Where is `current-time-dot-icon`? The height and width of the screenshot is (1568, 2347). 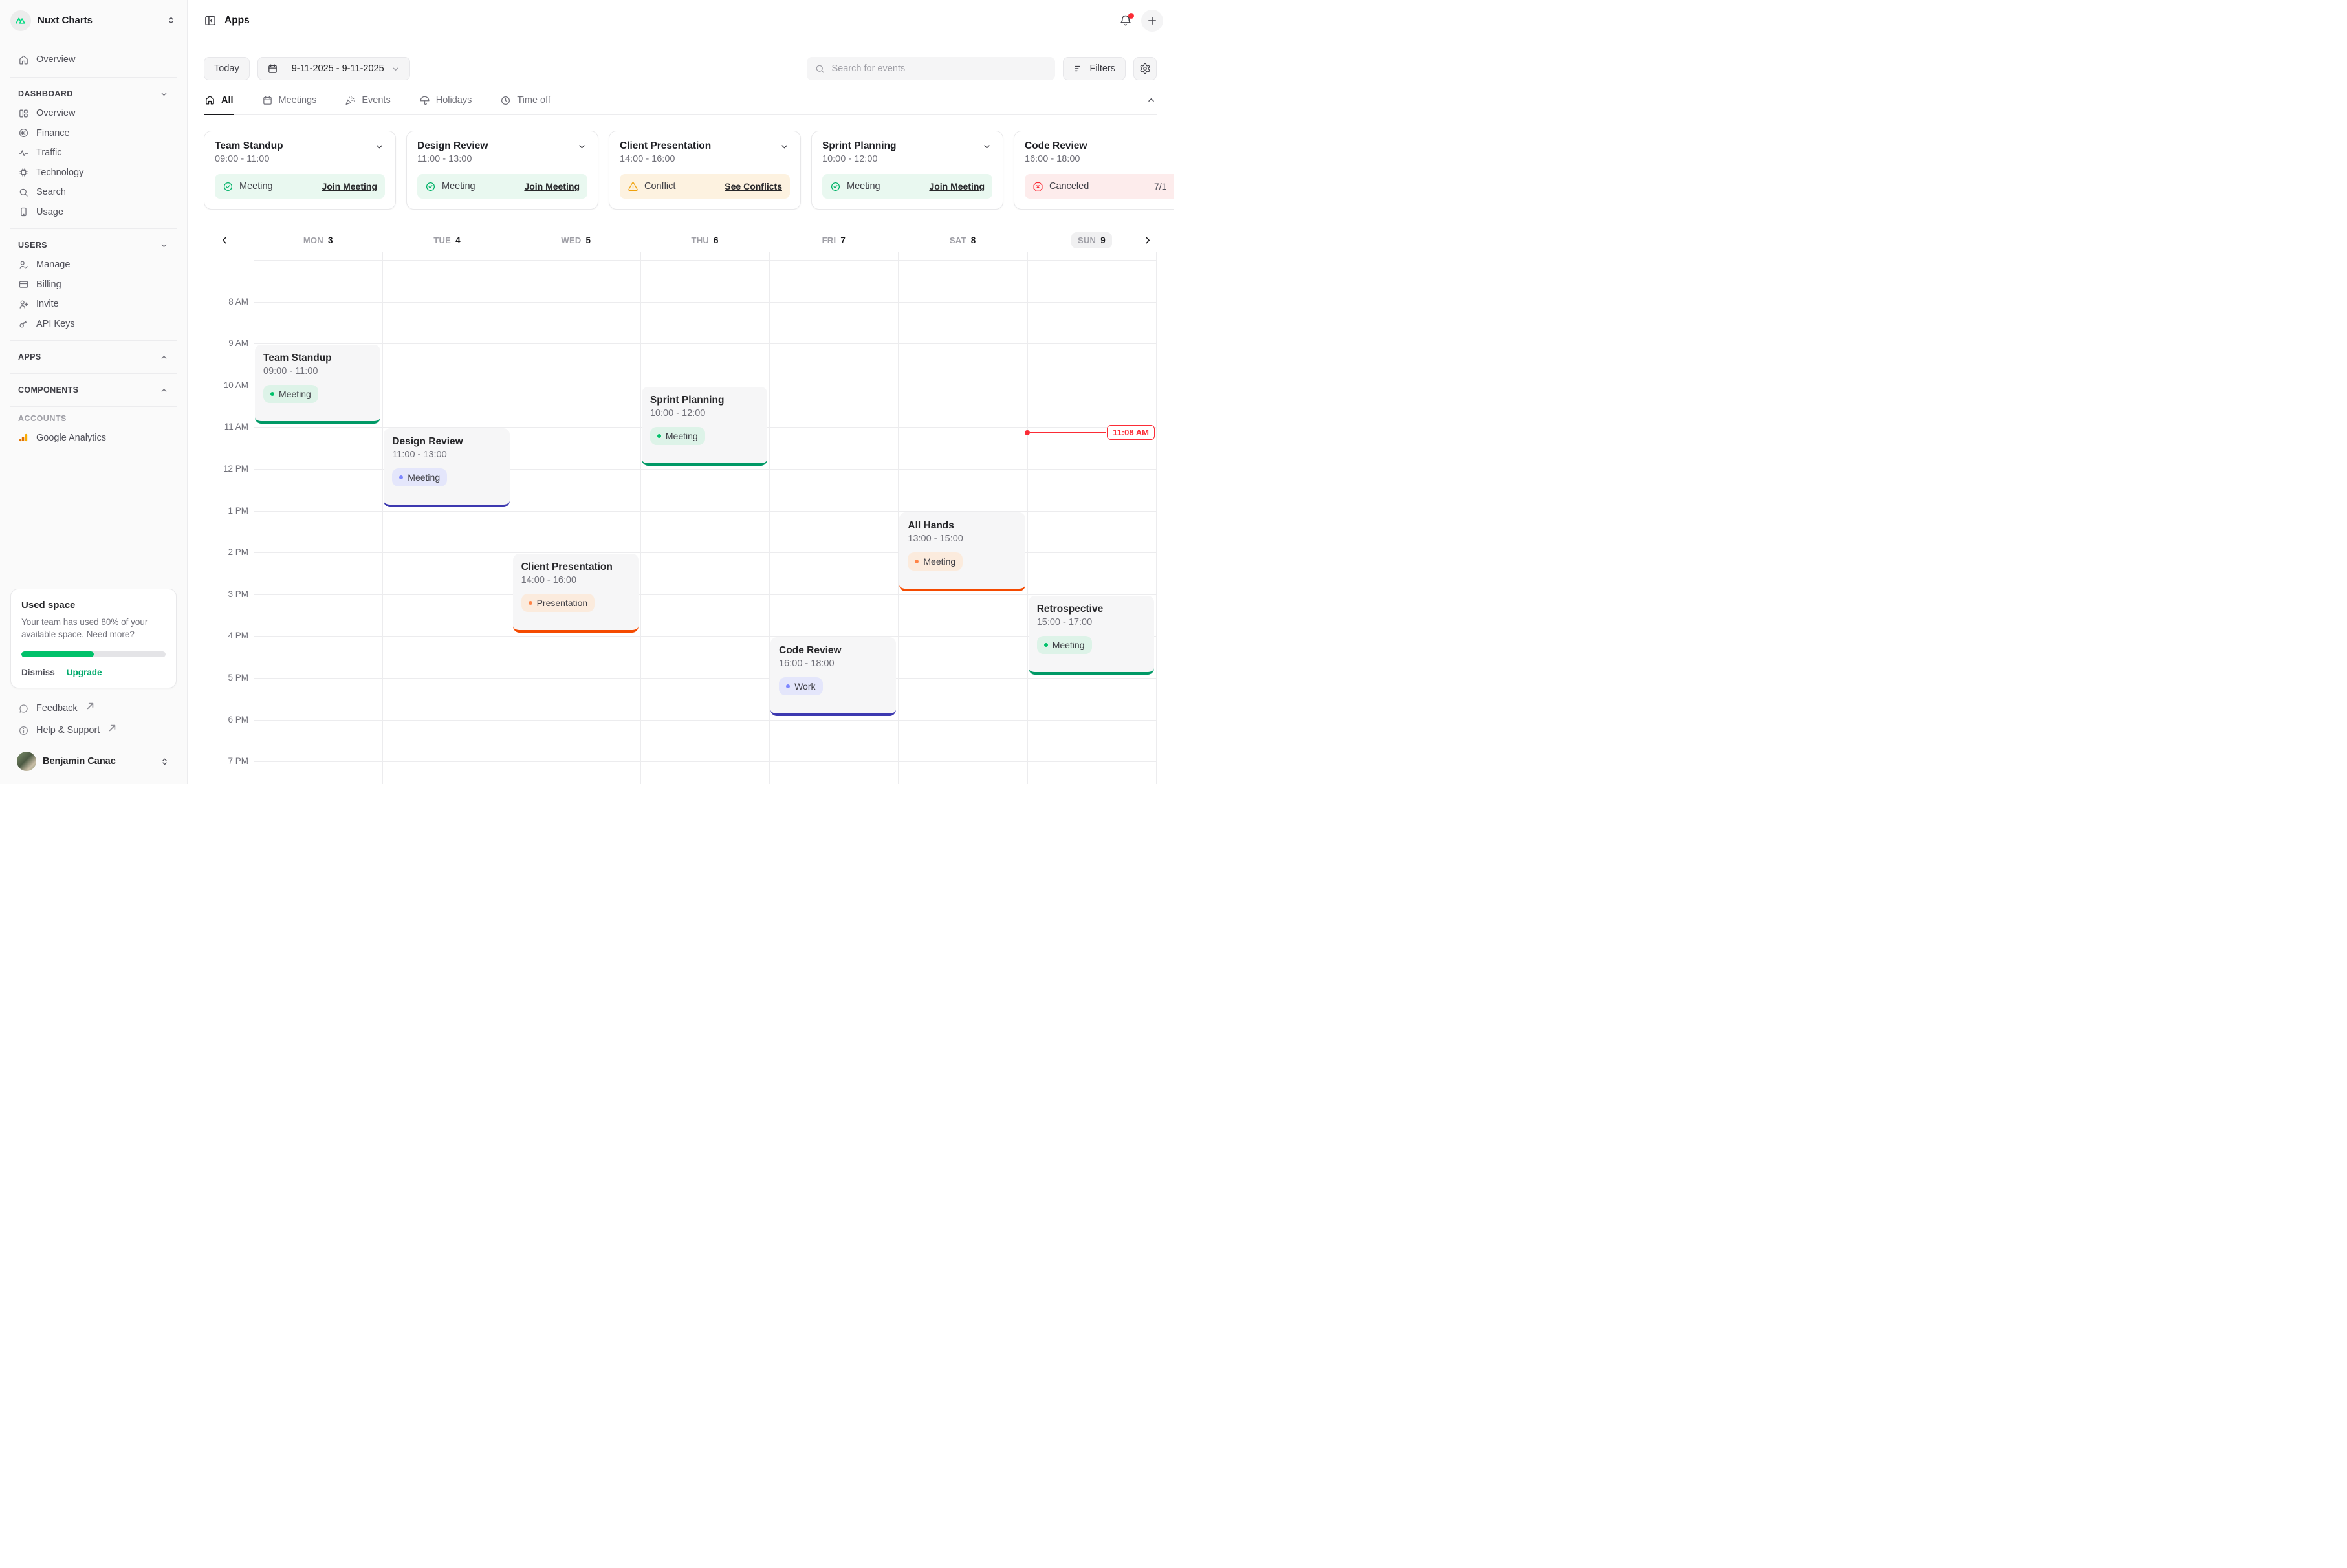
current-time-dot-icon is located at coordinates (1027, 432).